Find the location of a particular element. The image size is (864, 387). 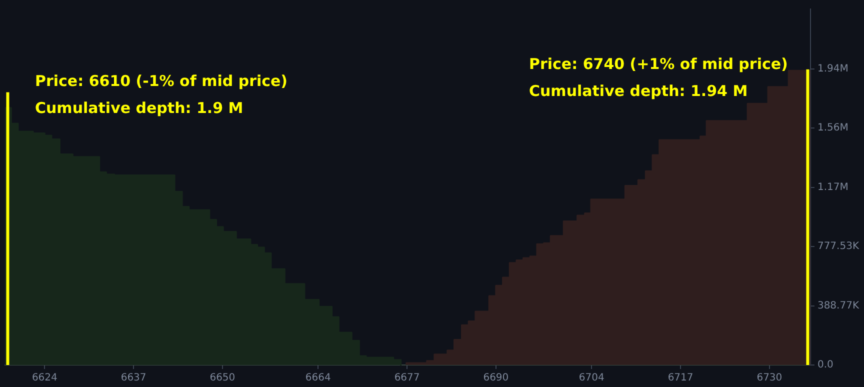

x-tick-label: 6637 is located at coordinates (133, 378).